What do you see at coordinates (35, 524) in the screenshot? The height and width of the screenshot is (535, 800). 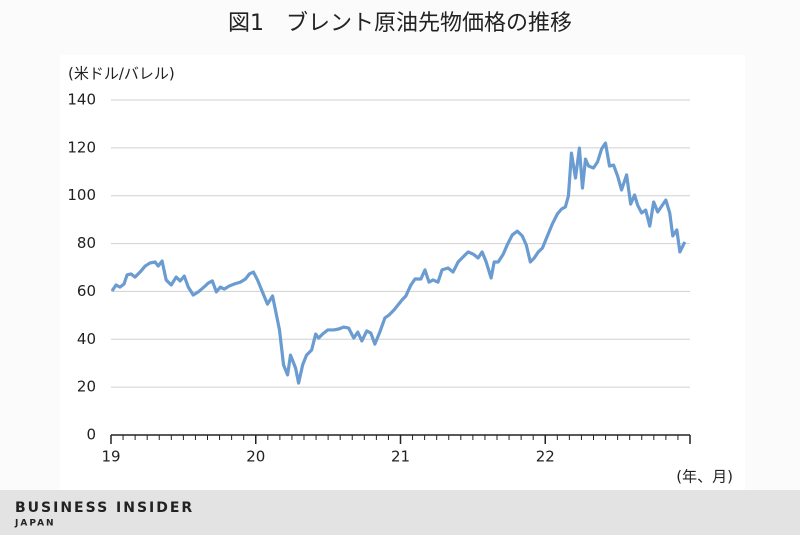 I see `footer-region: JAPAN` at bounding box center [35, 524].